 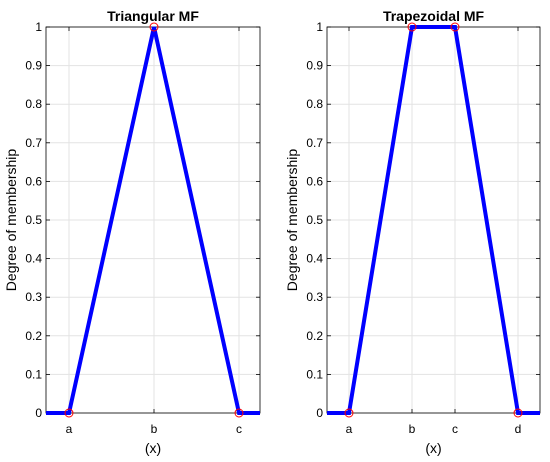 I want to click on marker-d, so click(x=518, y=413).